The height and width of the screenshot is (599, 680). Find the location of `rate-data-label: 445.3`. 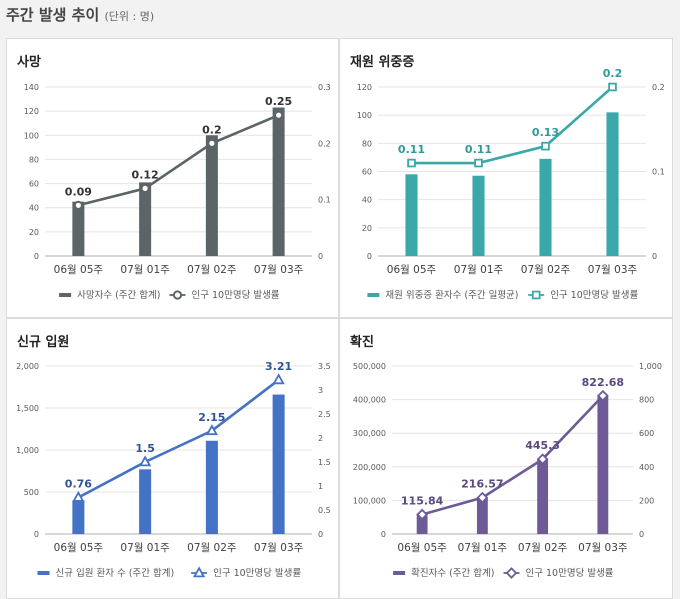

rate-data-label: 445.3 is located at coordinates (542, 445).